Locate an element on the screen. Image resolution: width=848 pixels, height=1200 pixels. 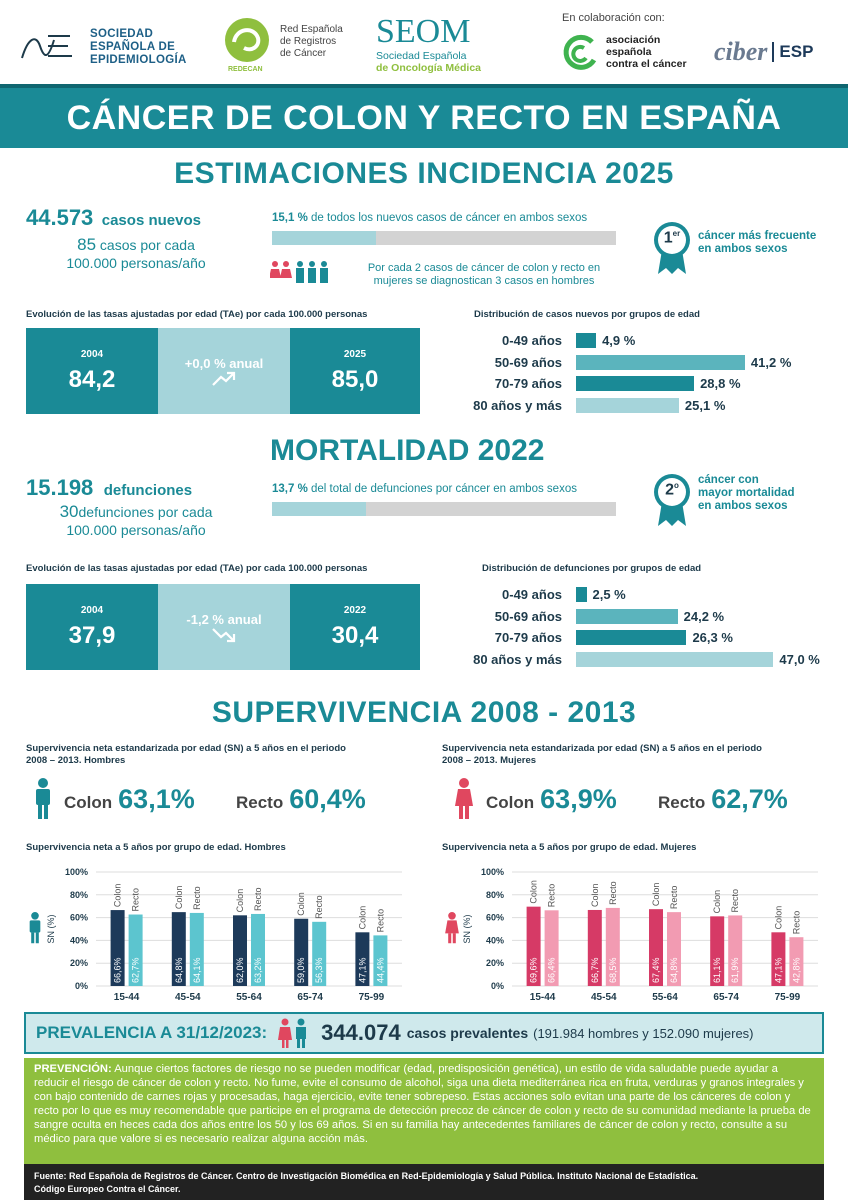
prevalence-label: PREVALENCIA A 31/12/2023: is located at coordinates (152, 1032).